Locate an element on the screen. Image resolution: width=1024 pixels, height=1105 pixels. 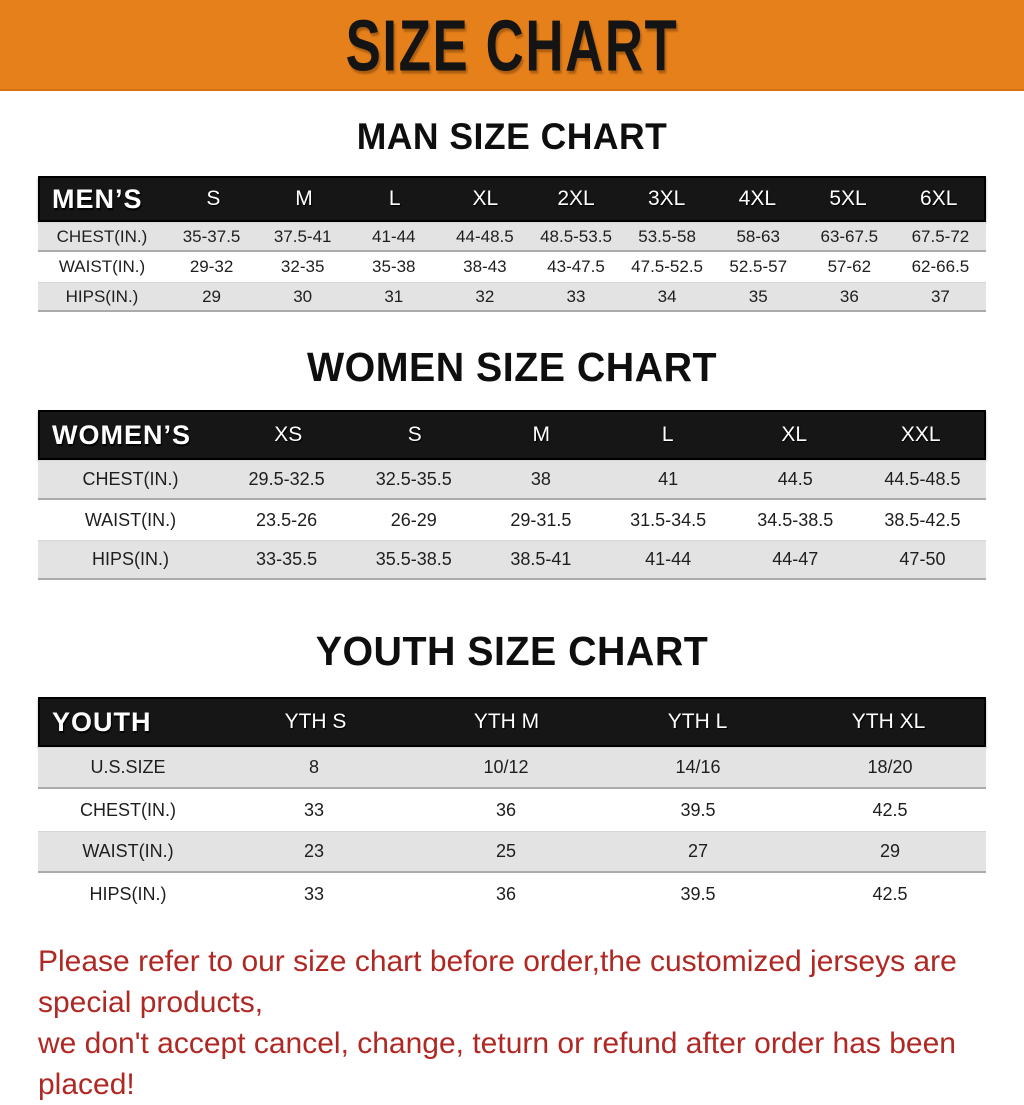
measurement-cell: 26-29 is located at coordinates (413, 519).